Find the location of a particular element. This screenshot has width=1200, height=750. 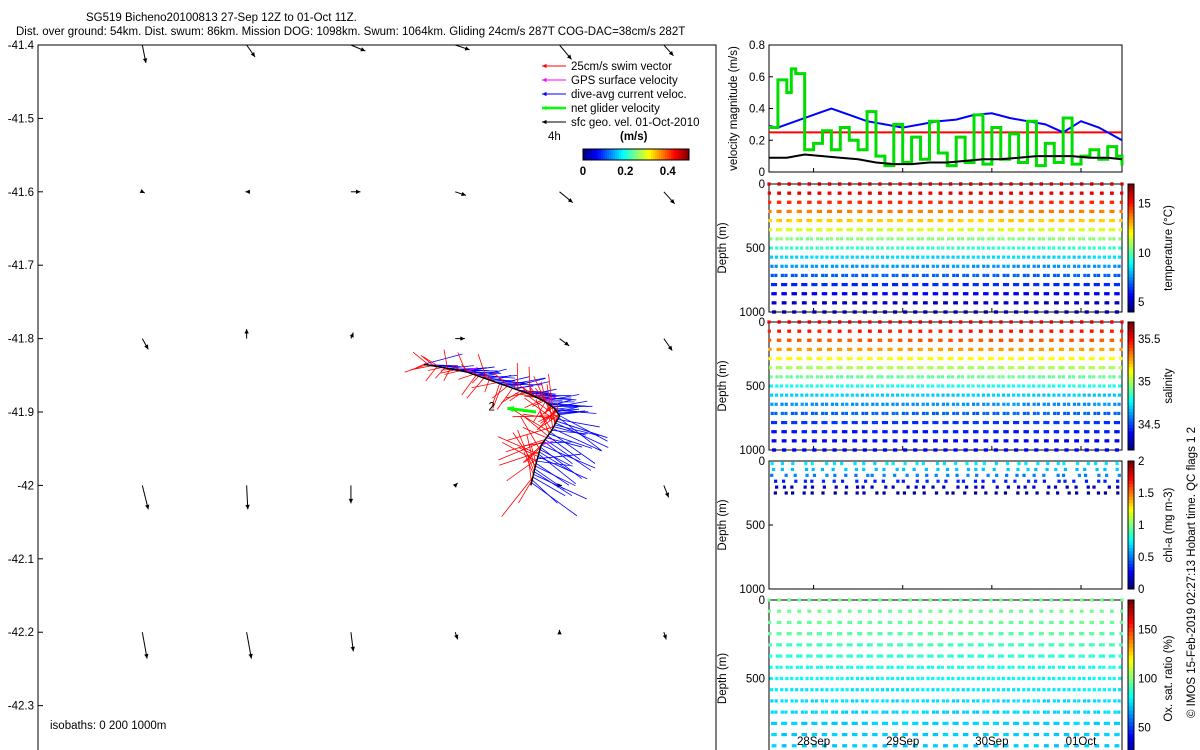

colorbar-unit-label: (m/s) is located at coordinates (634, 137).